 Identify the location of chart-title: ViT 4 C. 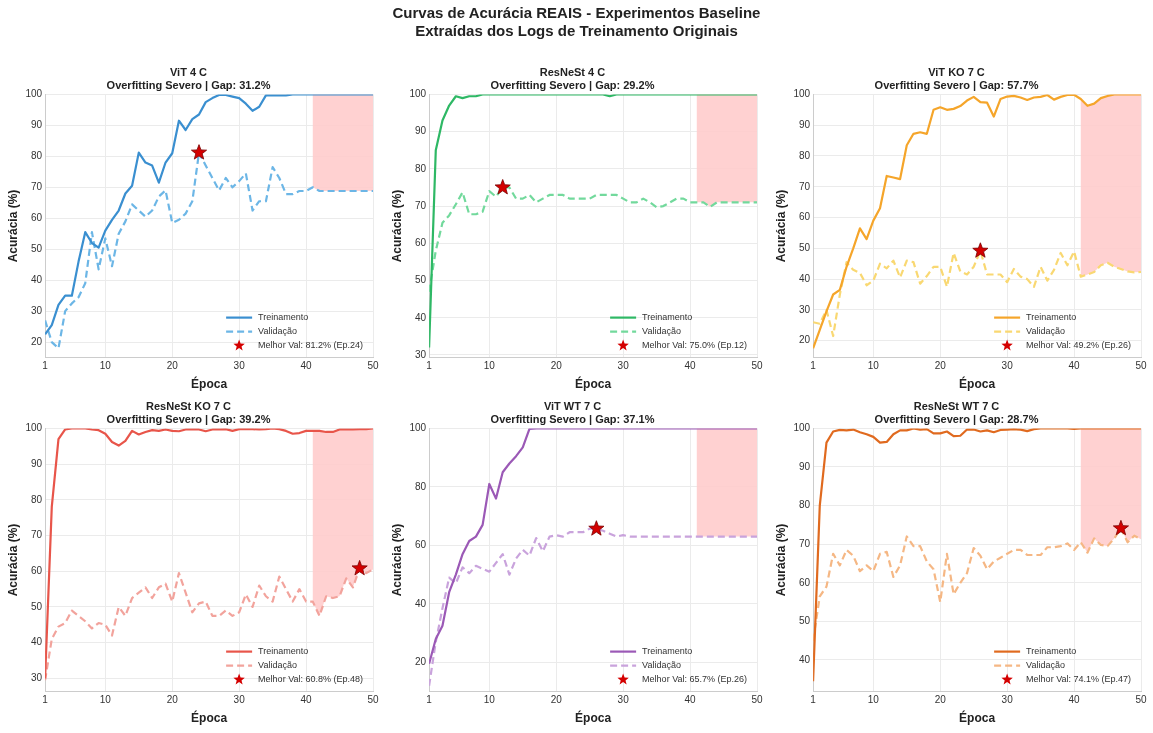
(188, 71).